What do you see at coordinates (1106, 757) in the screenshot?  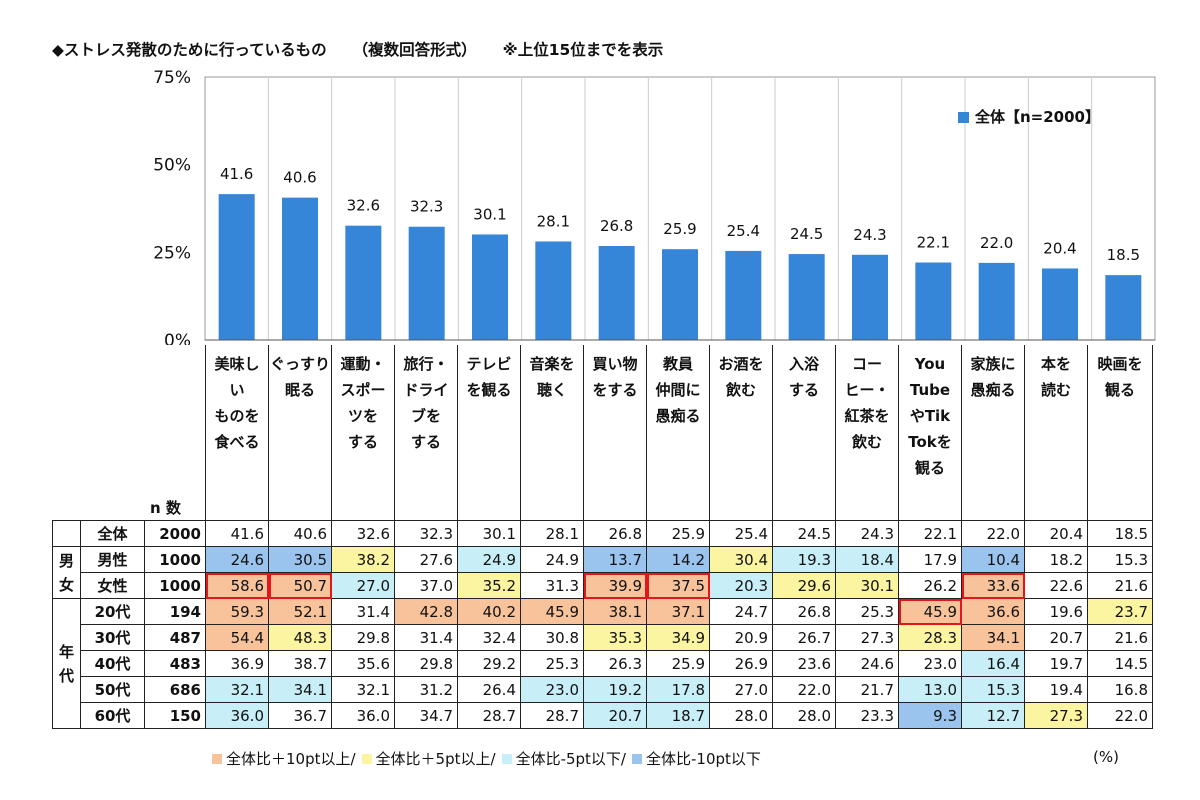 I see `unit-label: (%)` at bounding box center [1106, 757].